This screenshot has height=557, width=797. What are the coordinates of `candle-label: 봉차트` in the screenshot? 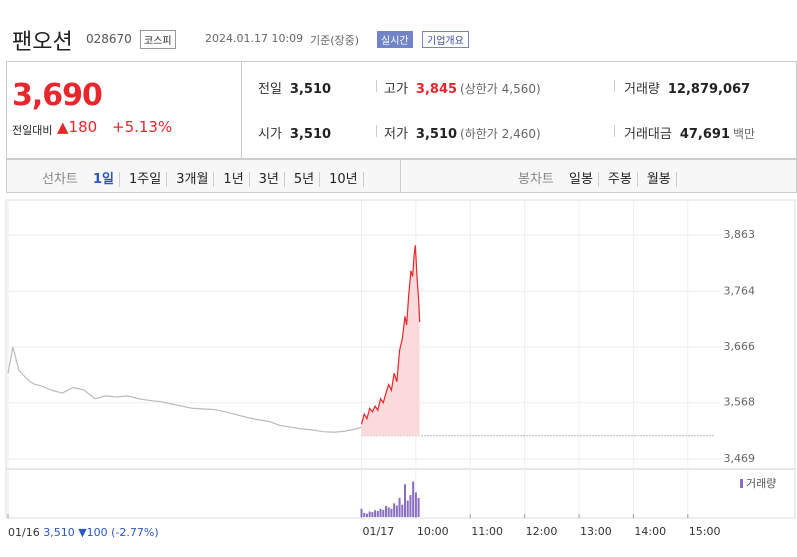 It's located at (536, 179).